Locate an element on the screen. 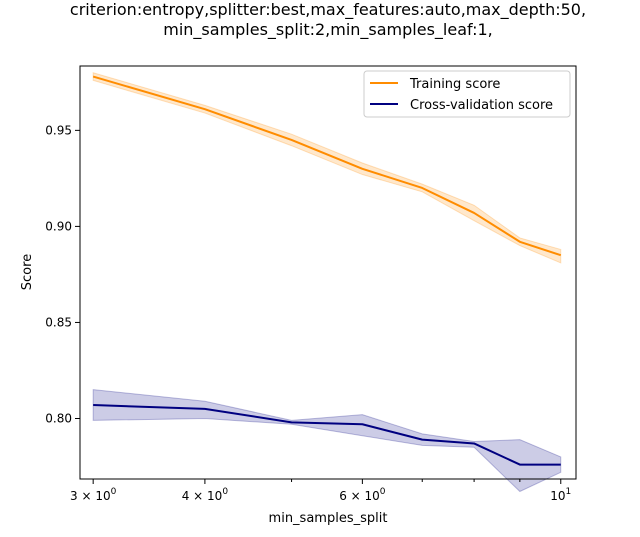  x-tick-label: 101 is located at coordinates (560, 495).